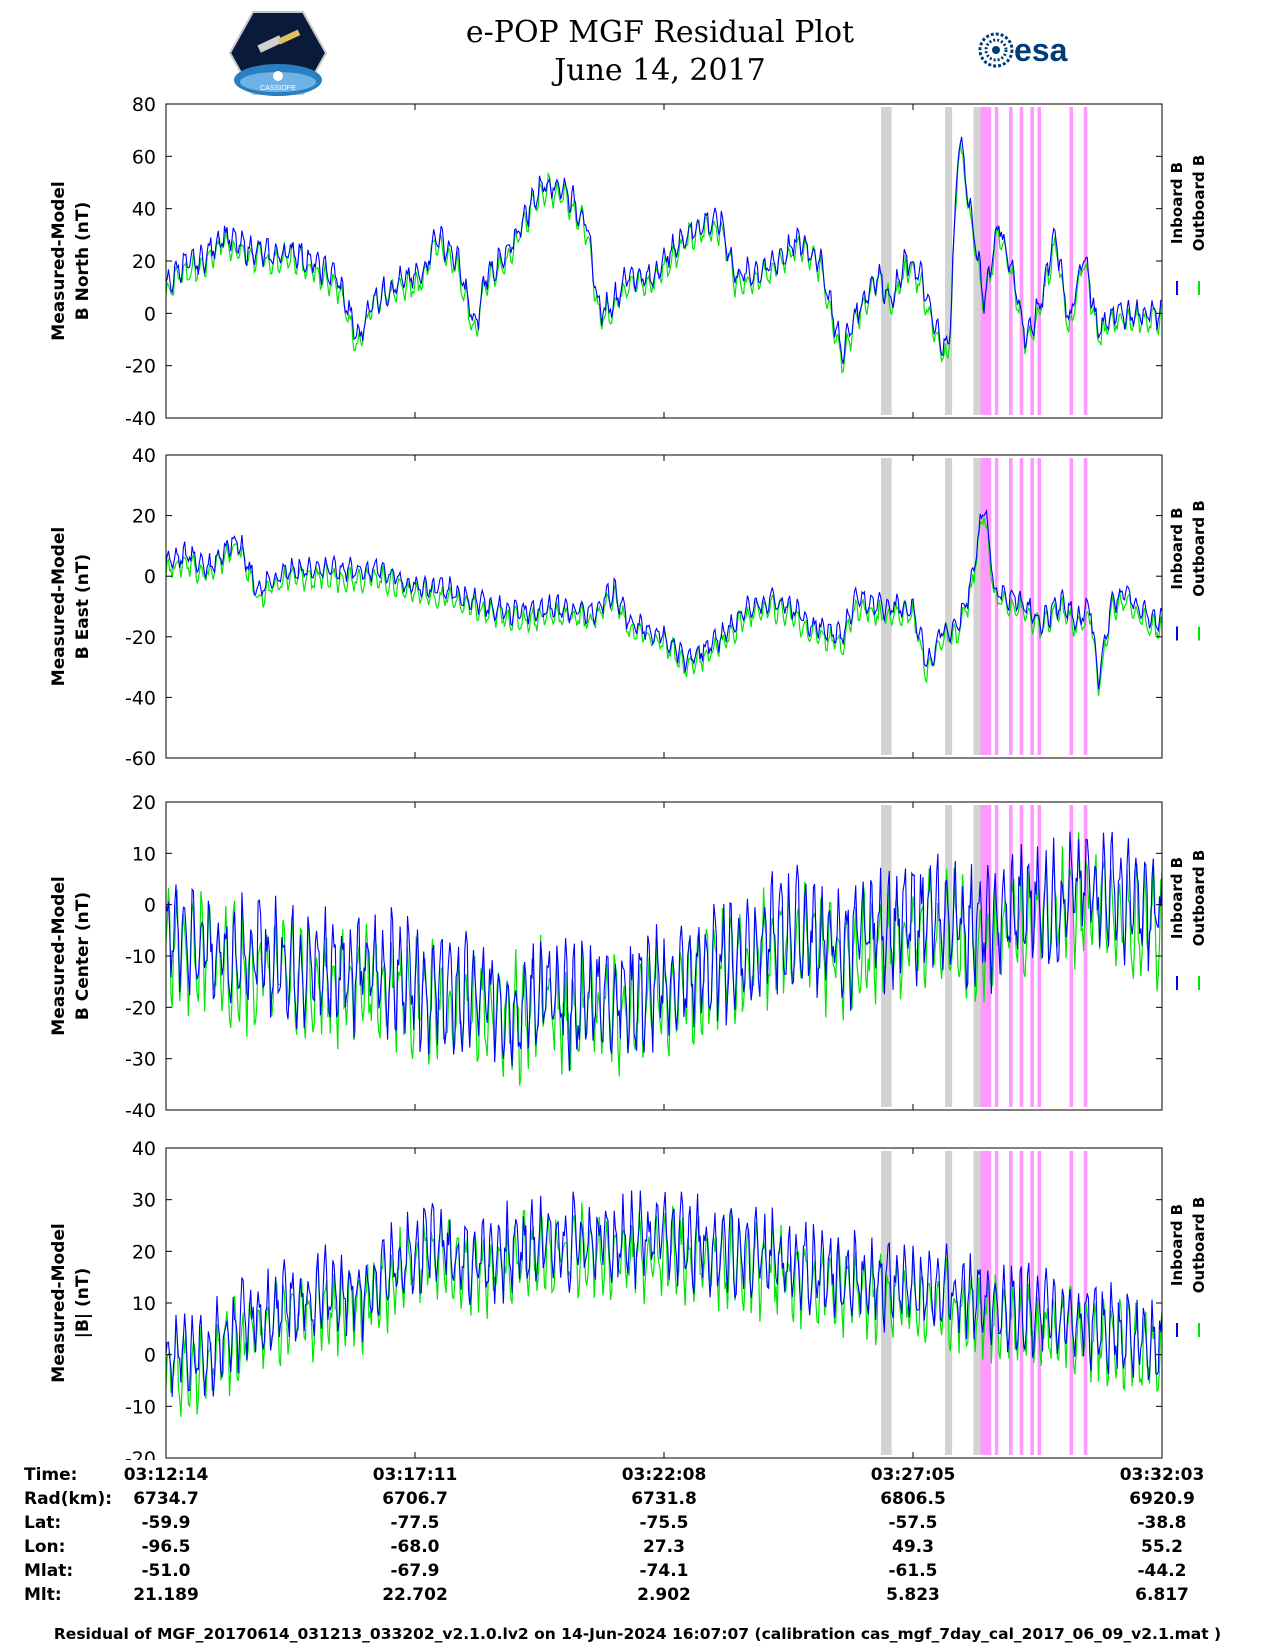 The height and width of the screenshot is (1650, 1275). What do you see at coordinates (166, 1547) in the screenshot?
I see `info-value: -96.5` at bounding box center [166, 1547].